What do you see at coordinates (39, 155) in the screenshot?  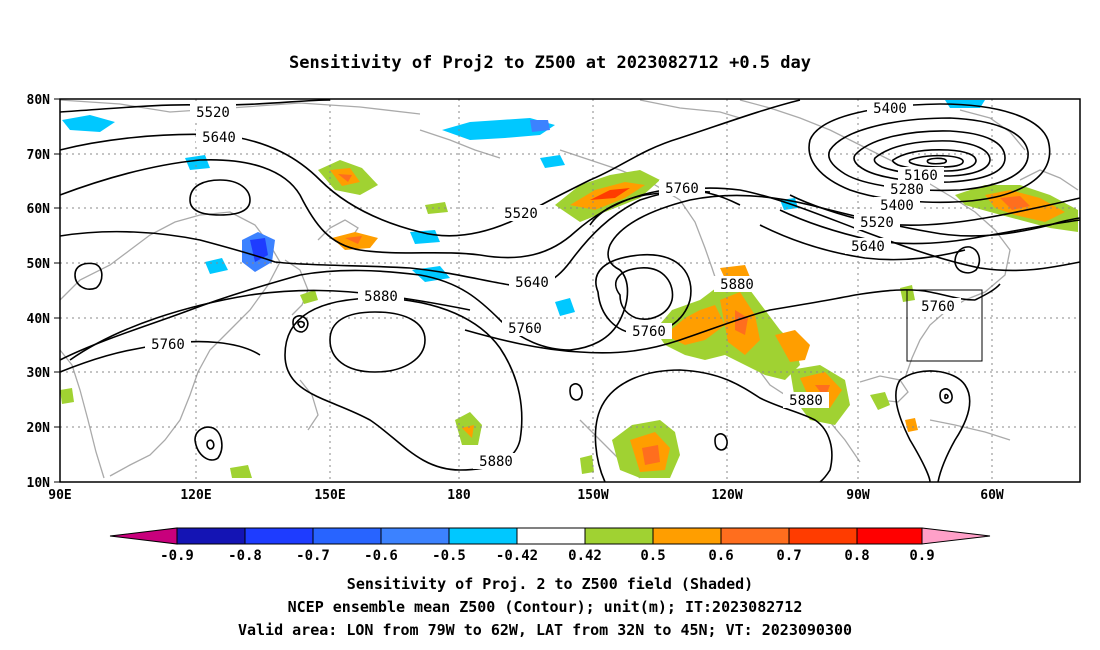 I see `lat-label: 70N` at bounding box center [39, 155].